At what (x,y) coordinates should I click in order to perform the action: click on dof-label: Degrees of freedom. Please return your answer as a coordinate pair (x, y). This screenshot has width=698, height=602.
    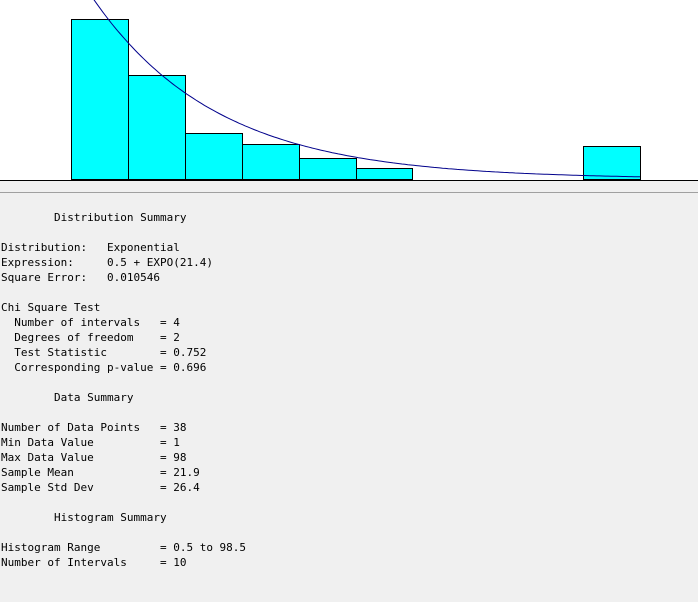
    Looking at the image, I should click on (74, 337).